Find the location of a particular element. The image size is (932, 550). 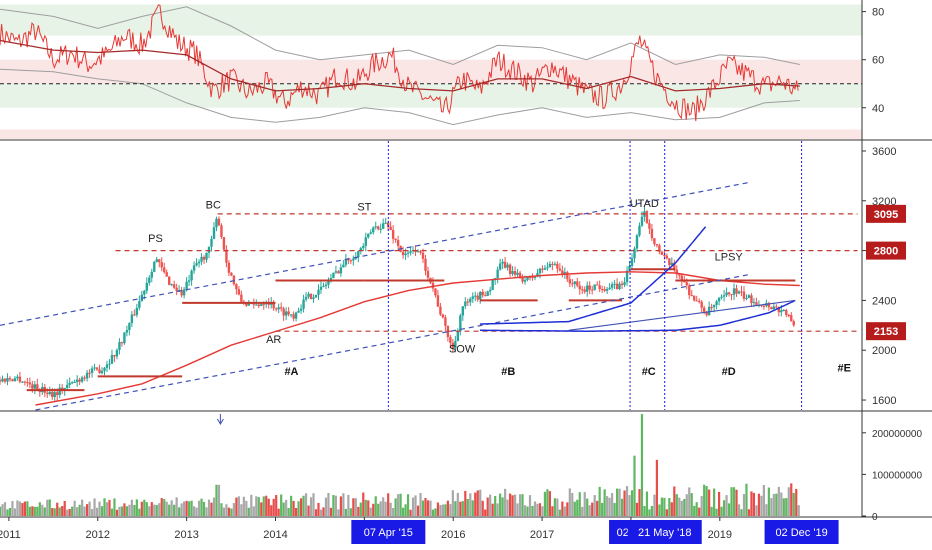

x-tick-label: 2019 is located at coordinates (720, 535).